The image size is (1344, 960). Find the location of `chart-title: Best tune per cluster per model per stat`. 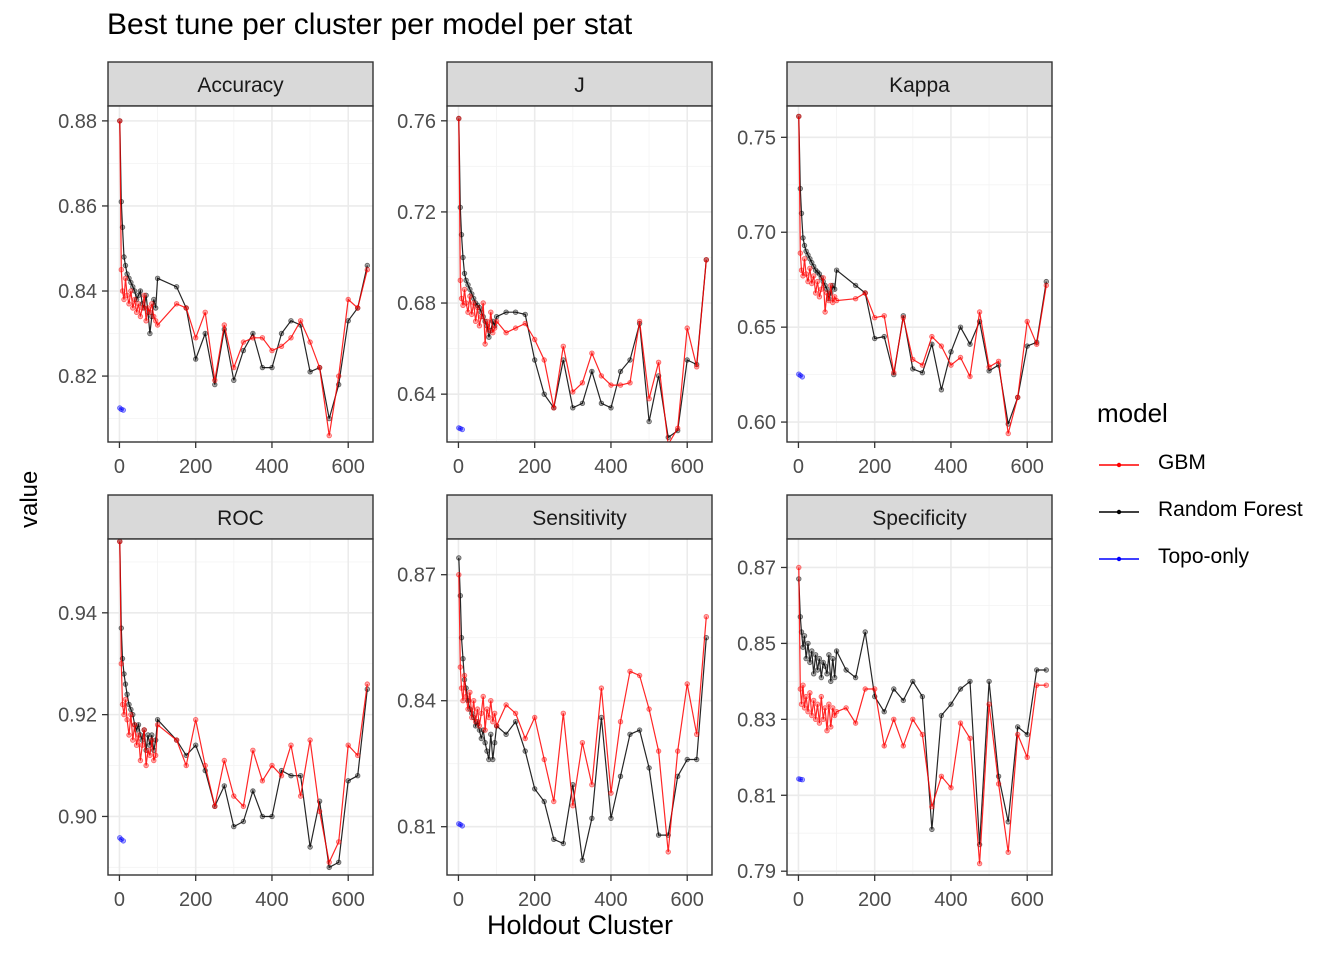

chart-title: Best tune per cluster per model per stat is located at coordinates (370, 24).